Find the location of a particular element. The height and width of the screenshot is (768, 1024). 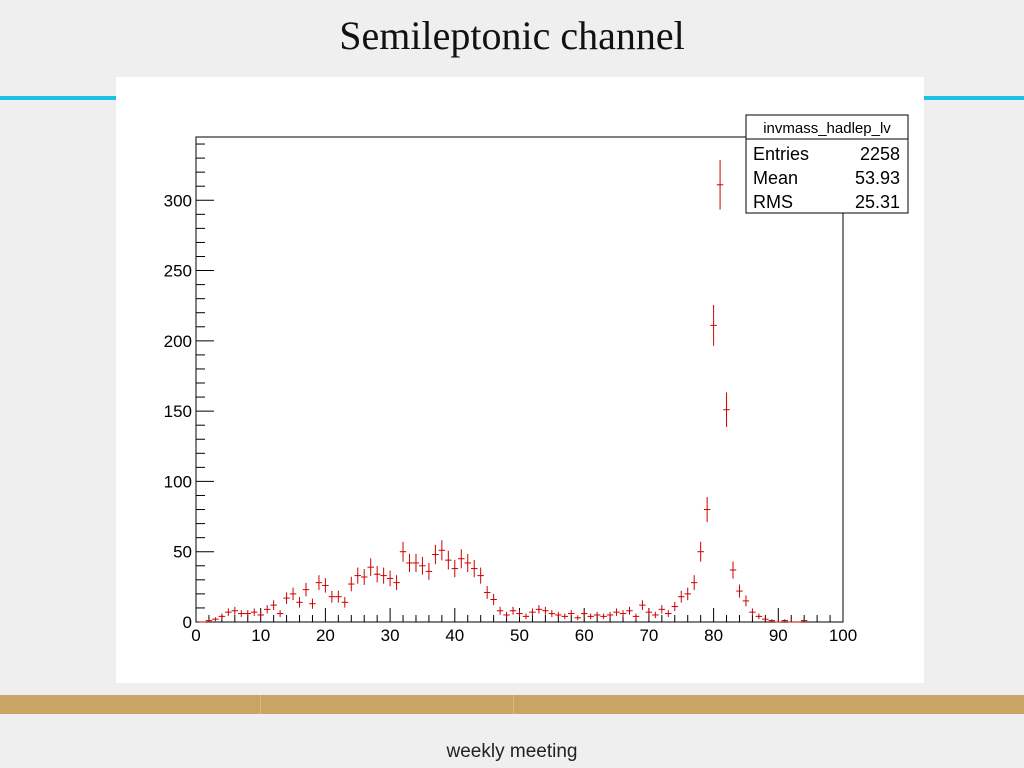

y-tick-label: 300 is located at coordinates (178, 200).